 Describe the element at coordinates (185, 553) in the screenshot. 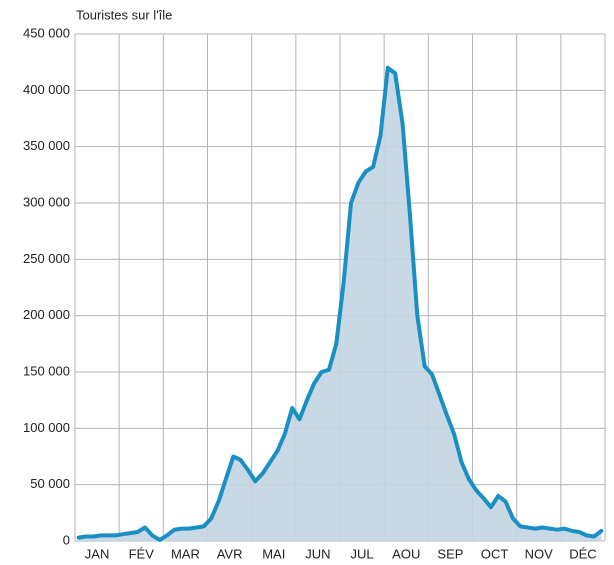

I see `x-tick-label: MAR` at that location.